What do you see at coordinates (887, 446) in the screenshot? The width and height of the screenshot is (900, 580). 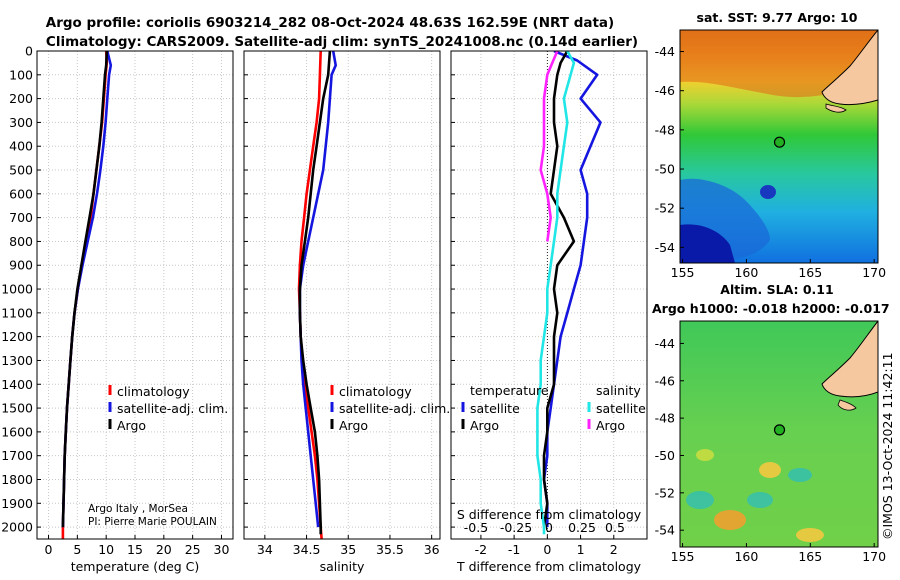 I see `imos-stamp: ©IMOS 13-Oct-2024 11:42:11` at bounding box center [887, 446].